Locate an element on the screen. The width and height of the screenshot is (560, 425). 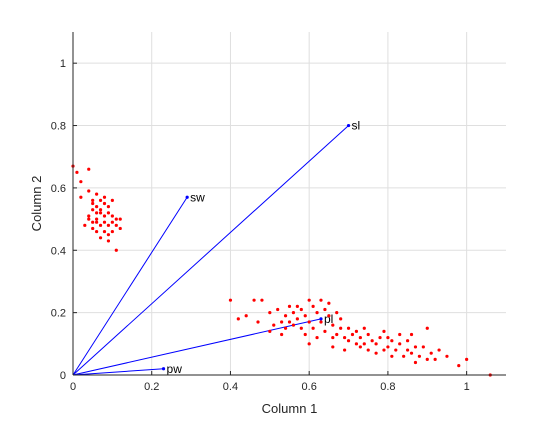
vector-end-marker-sw is located at coordinates (187, 197).